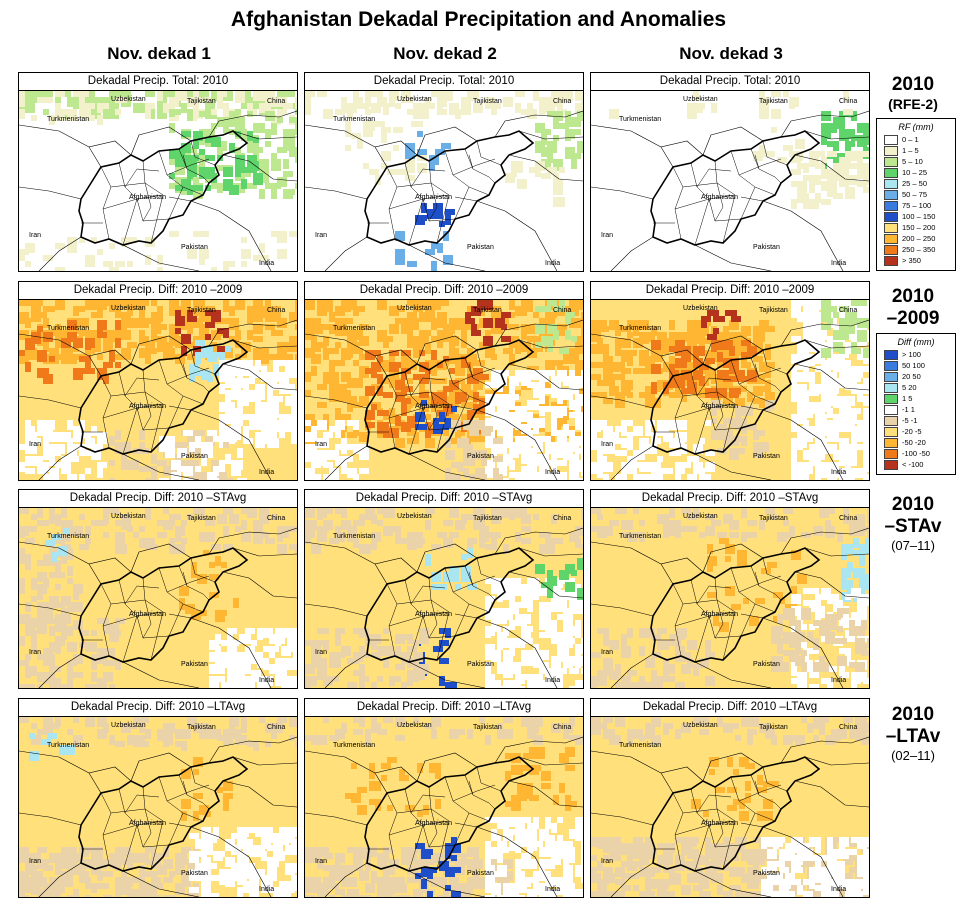 The image size is (957, 917). I want to click on legend-label: 250 – 350, so click(919, 249).